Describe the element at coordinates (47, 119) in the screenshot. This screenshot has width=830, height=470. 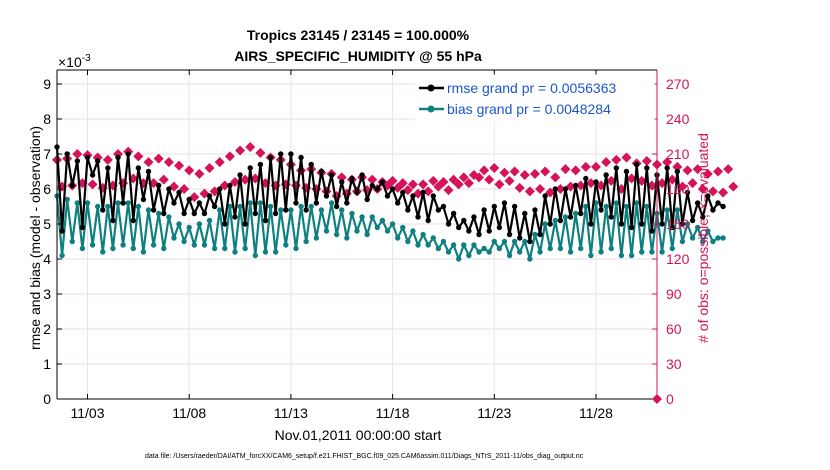
I see `y-tick-label-left: 8` at that location.